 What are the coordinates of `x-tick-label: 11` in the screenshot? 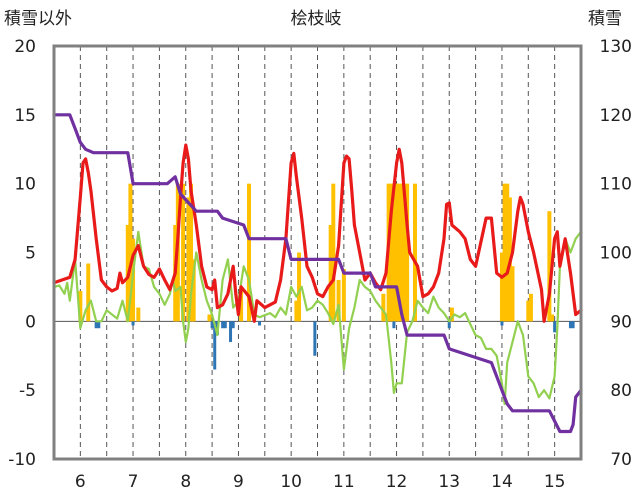 It's located at (344, 482).